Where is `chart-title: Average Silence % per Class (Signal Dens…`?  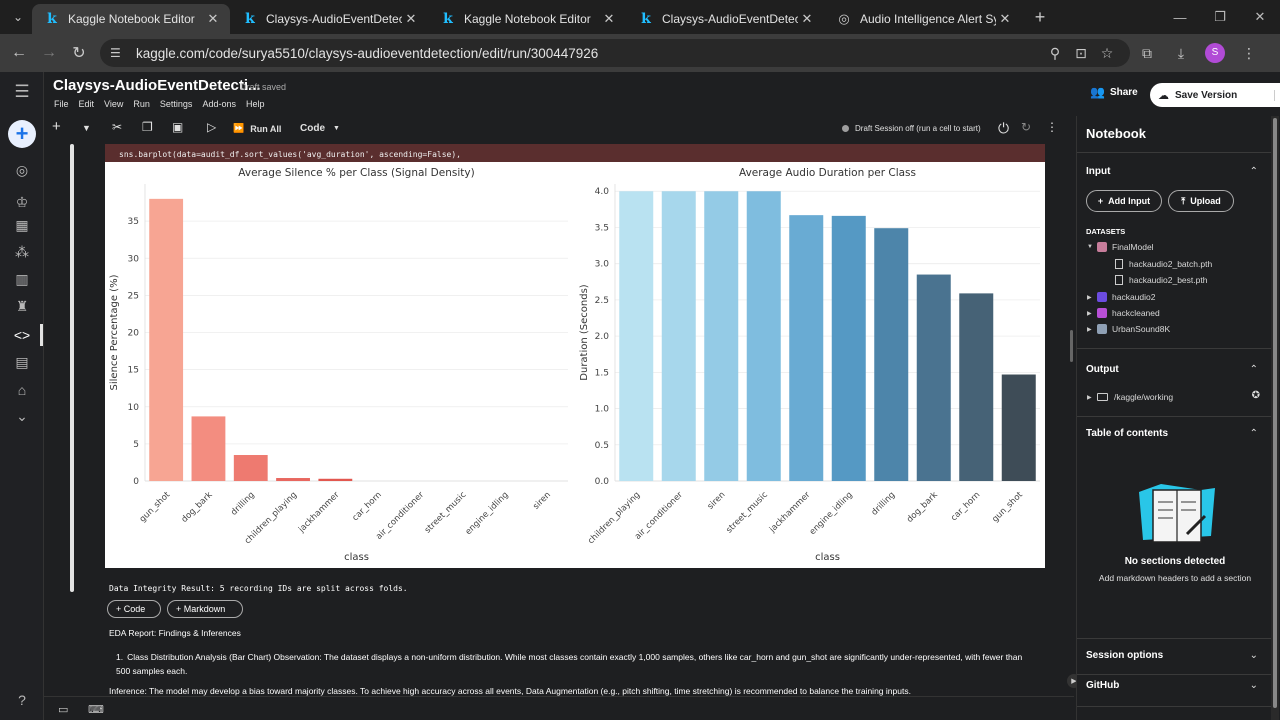 chart-title: Average Silence % per Class (Signal Dens… is located at coordinates (356, 173).